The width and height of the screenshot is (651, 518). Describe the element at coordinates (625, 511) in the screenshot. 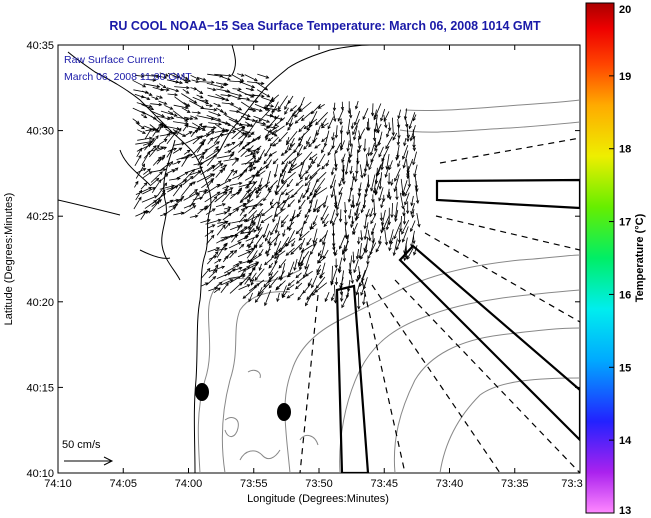

I see `colorbar-tick-label: 13` at that location.